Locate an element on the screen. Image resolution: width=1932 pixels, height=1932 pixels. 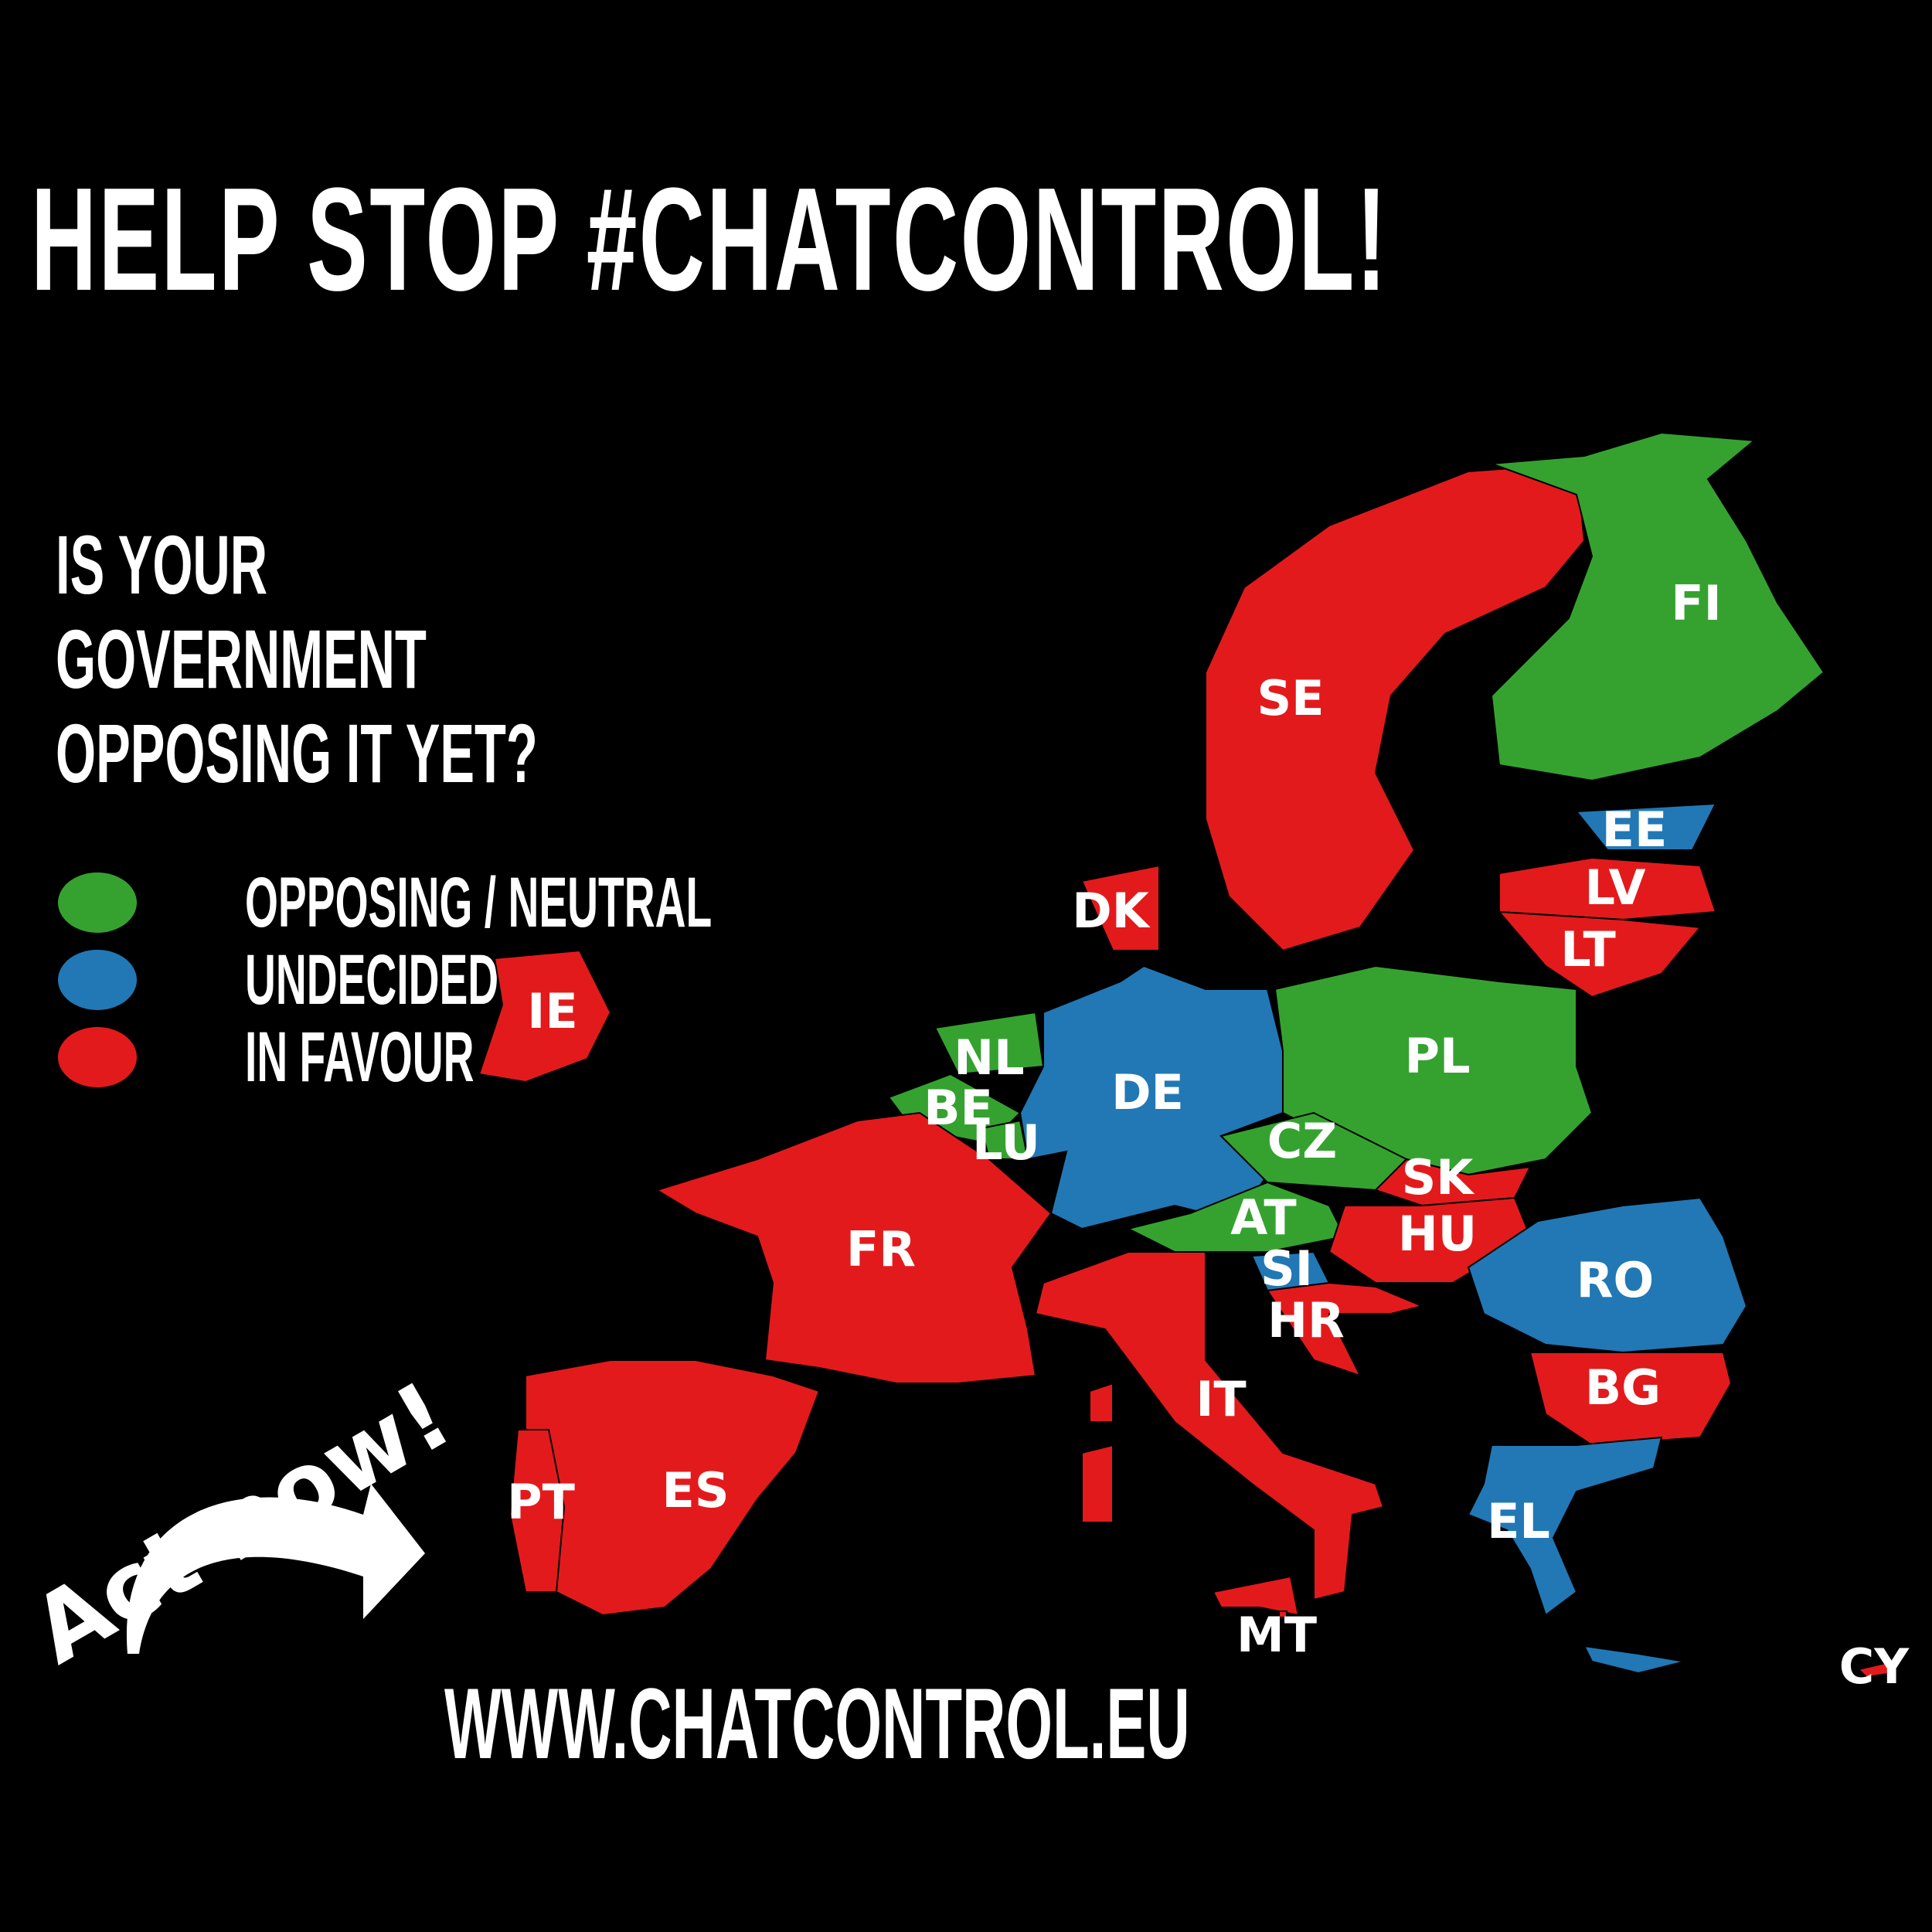
question-heading: IS YOUR GOVERNMENT OPPOSING IT YET? is located at coordinates (297, 660).